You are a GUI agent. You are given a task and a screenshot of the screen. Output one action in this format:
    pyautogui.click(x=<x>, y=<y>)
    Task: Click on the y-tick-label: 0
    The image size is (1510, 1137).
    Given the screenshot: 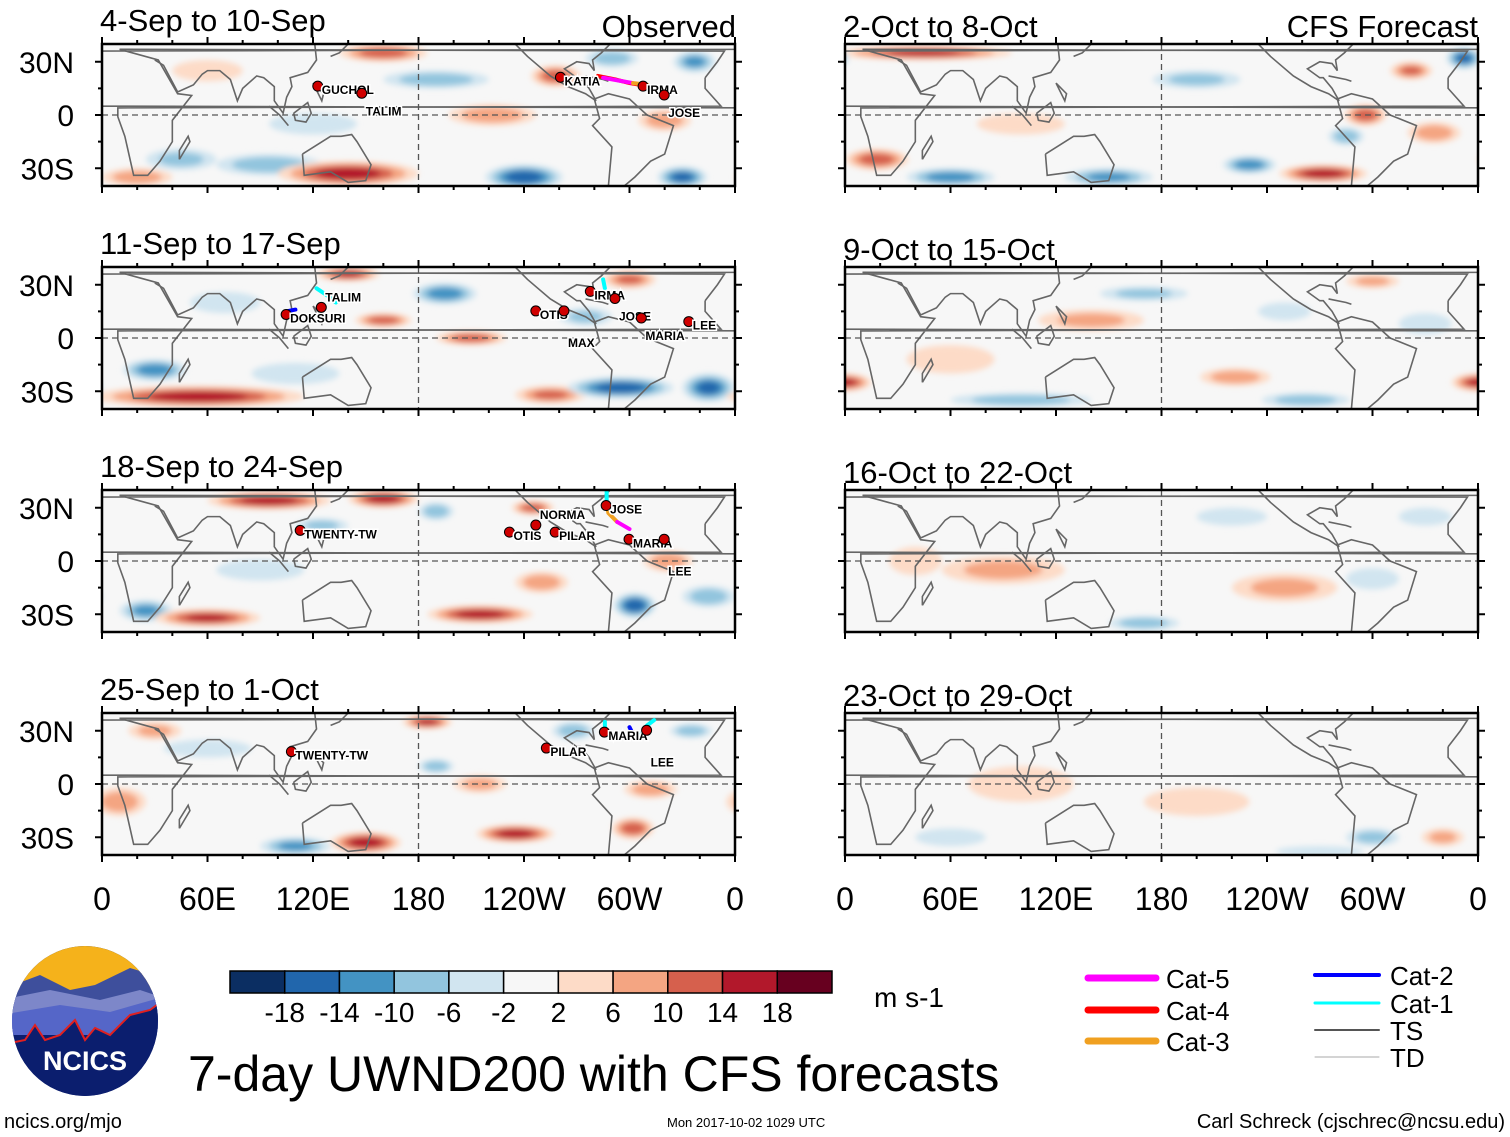 What is the action you would take?
    pyautogui.click(x=65, y=339)
    